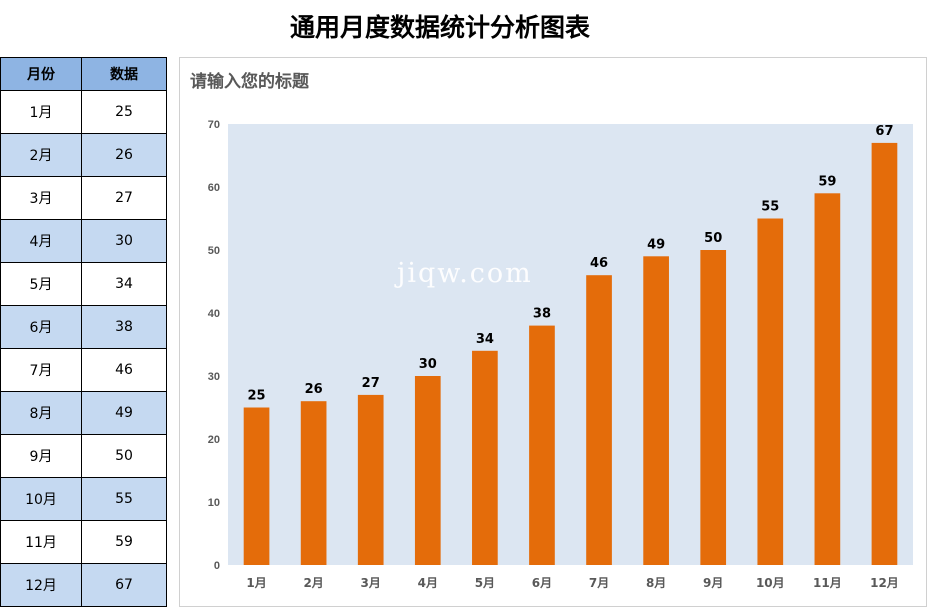 Image resolution: width=931 pixels, height=611 pixels. Describe the element at coordinates (770, 583) in the screenshot. I see `x-tick-label: 10月` at that location.